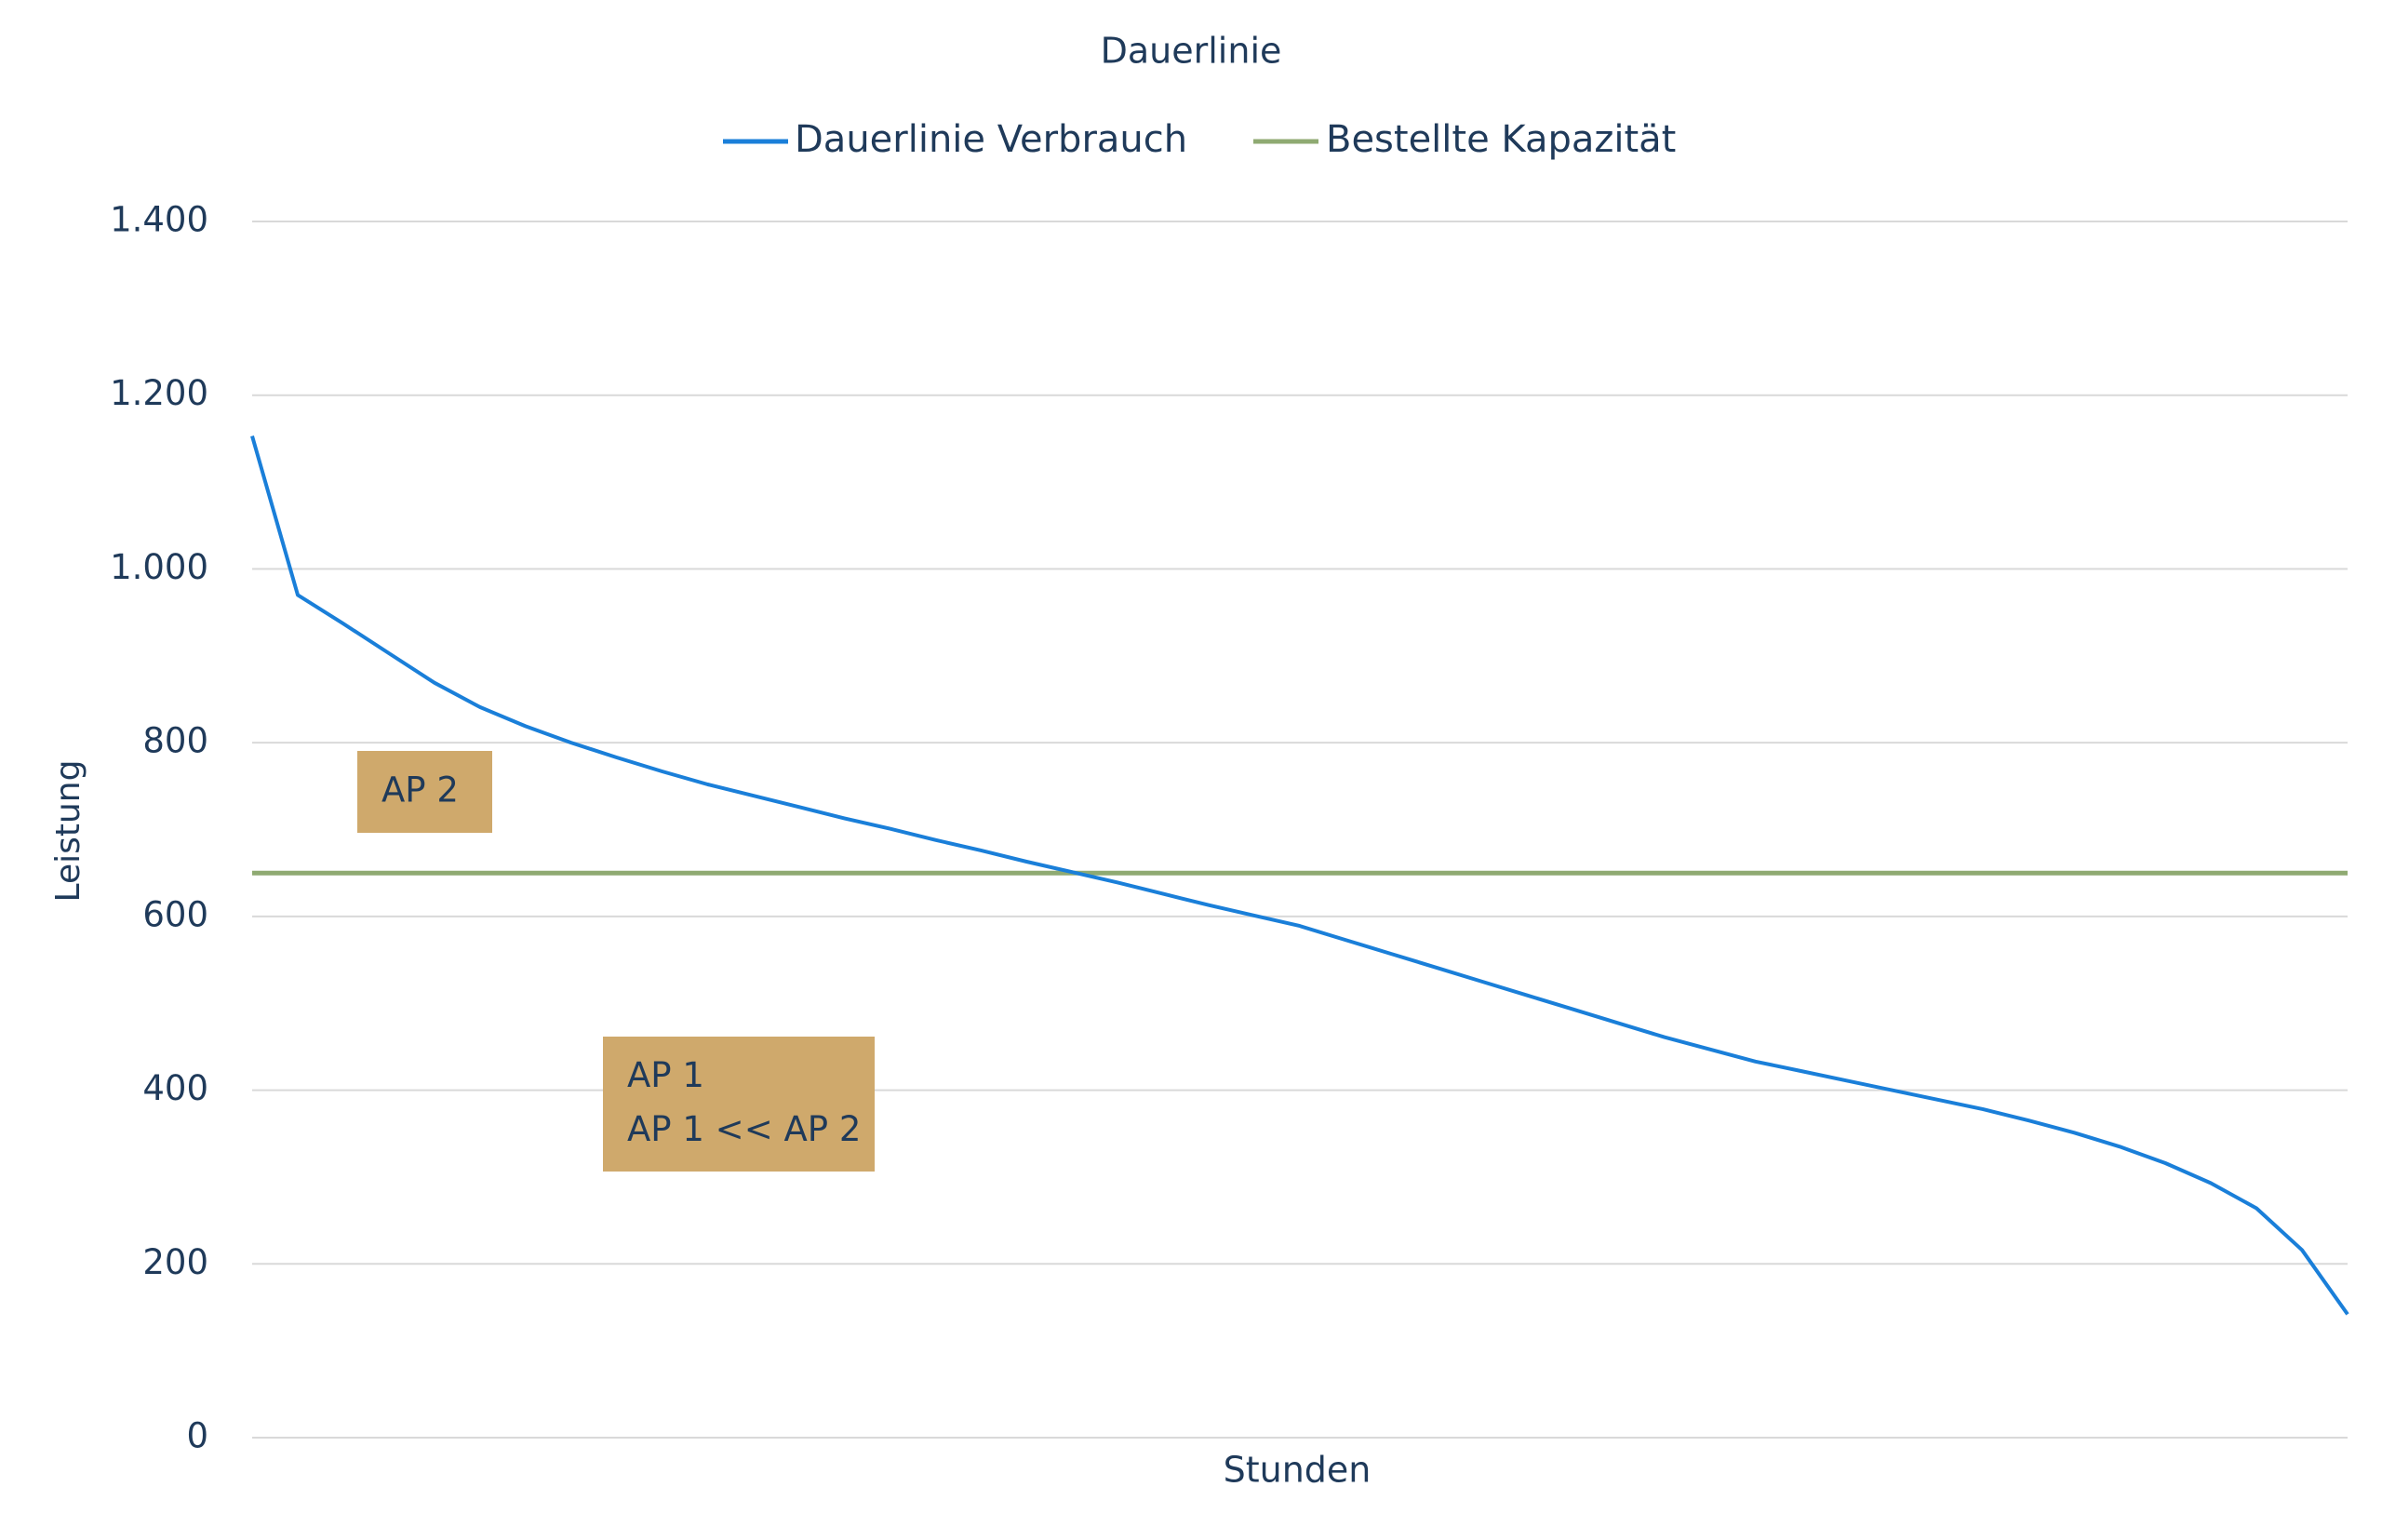 This screenshot has width=2382, height=1540. Describe the element at coordinates (175, 1262) in the screenshot. I see `y-tick-label: 200` at that location.